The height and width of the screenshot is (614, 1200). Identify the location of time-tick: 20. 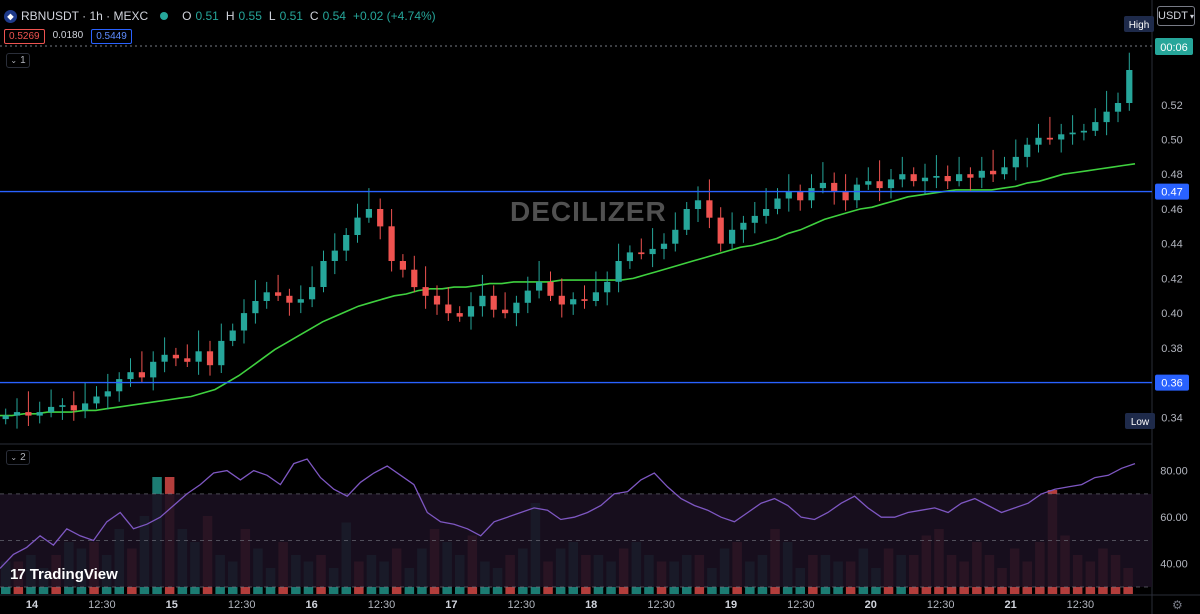
(871, 605).